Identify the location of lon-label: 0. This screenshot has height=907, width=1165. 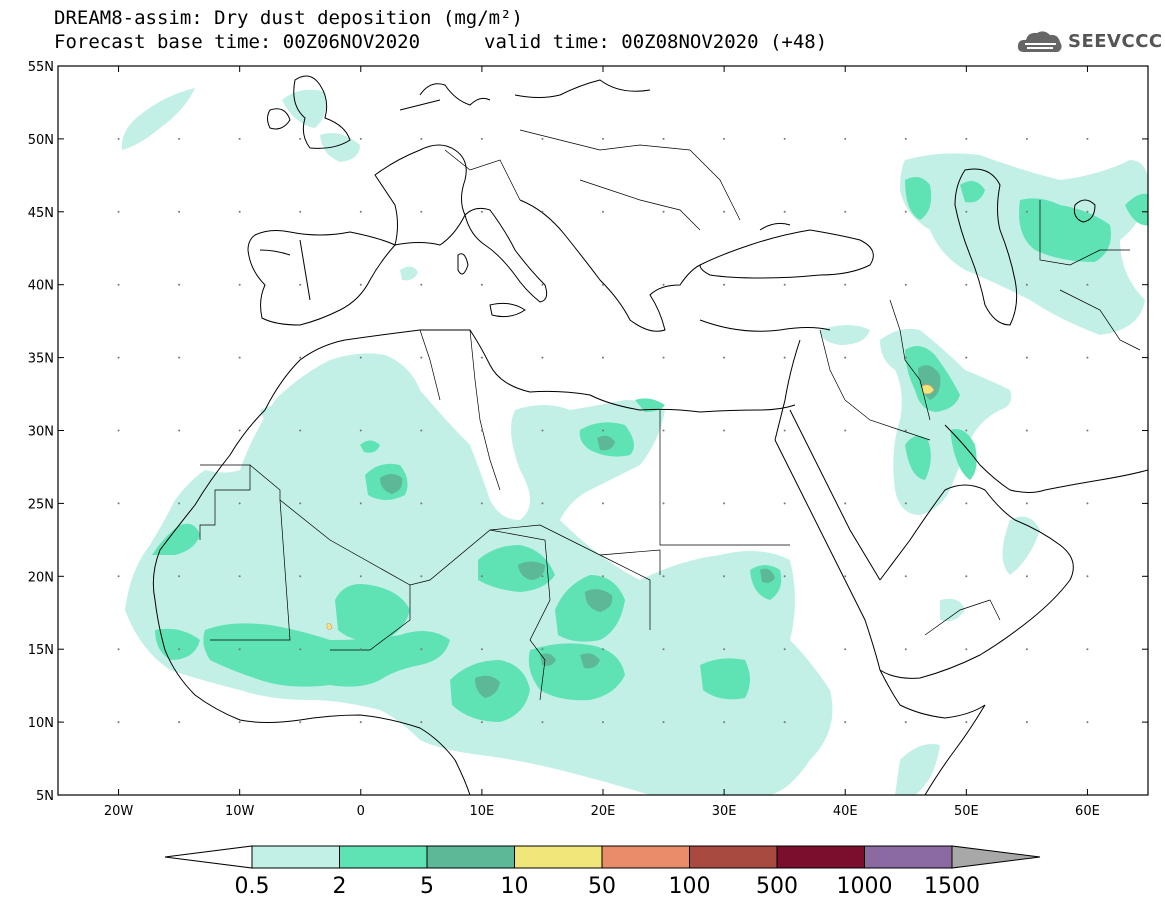
(361, 811).